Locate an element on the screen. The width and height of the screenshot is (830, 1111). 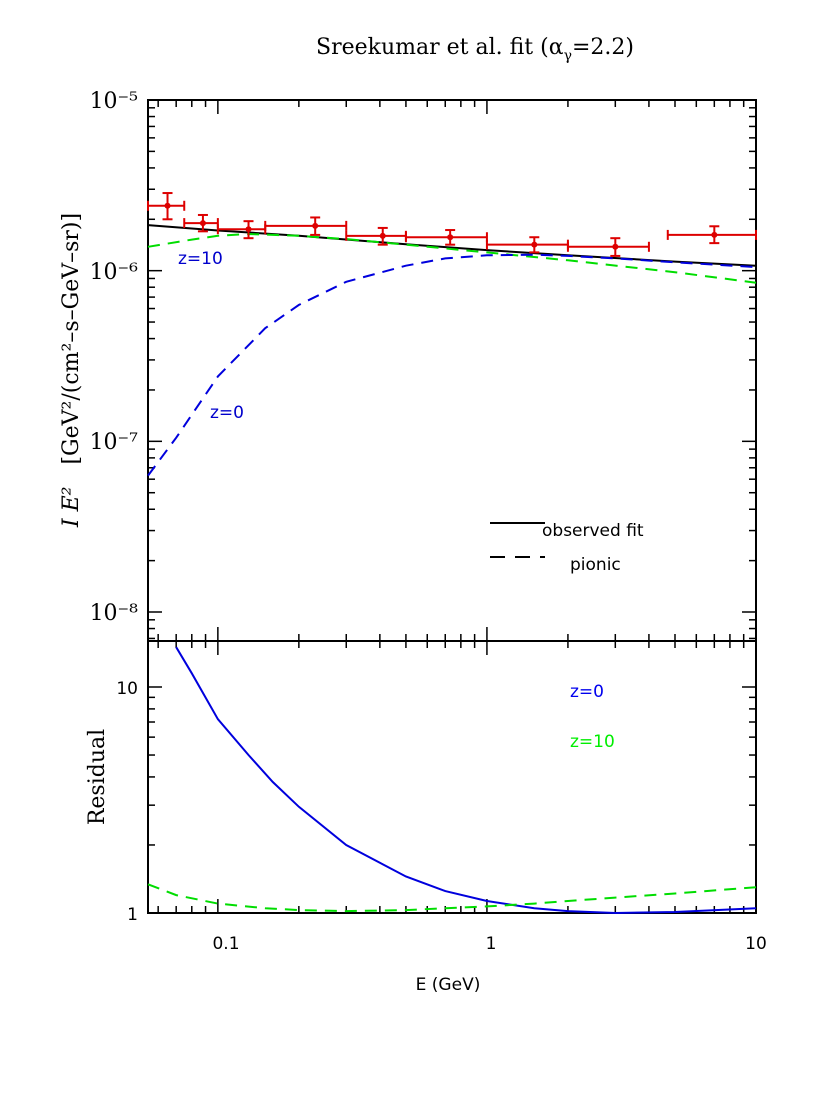
y-tick-label-1e-8: 10⁻⁸ is located at coordinates (114, 613).